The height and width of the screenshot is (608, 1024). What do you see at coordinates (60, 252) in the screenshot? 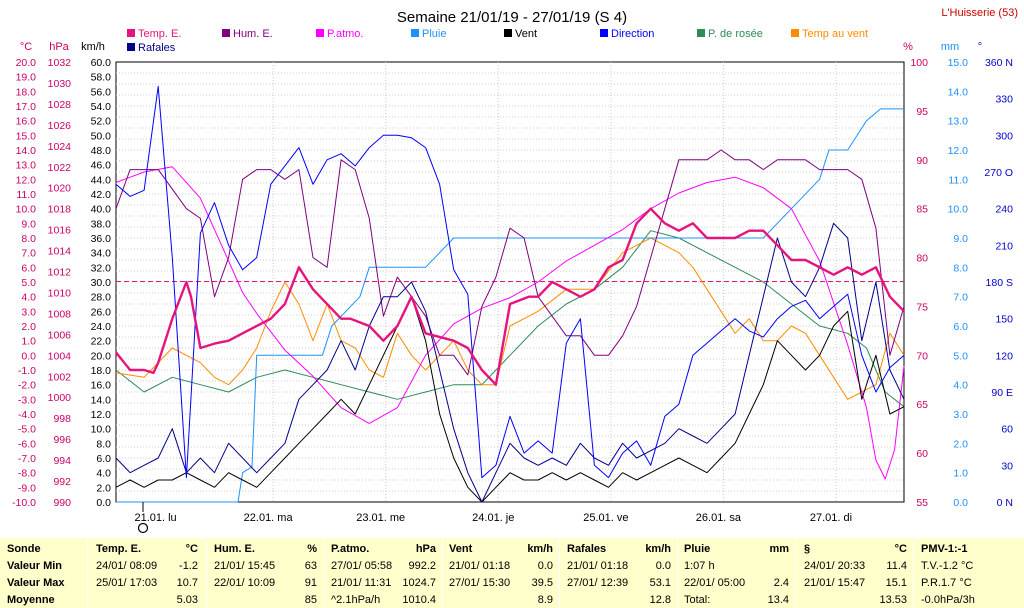
I see `hpa-tick: 1014` at bounding box center [60, 252].